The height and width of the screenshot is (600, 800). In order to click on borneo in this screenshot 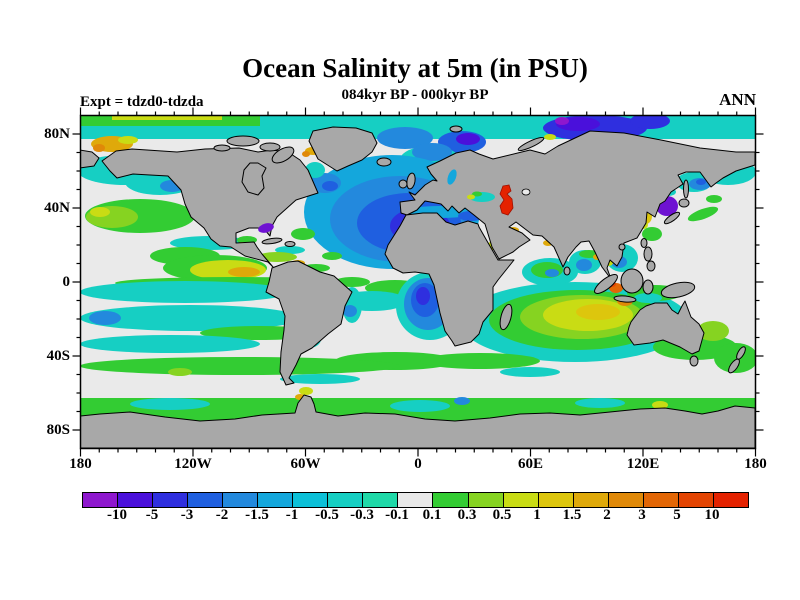, I will do `click(632, 281)`.